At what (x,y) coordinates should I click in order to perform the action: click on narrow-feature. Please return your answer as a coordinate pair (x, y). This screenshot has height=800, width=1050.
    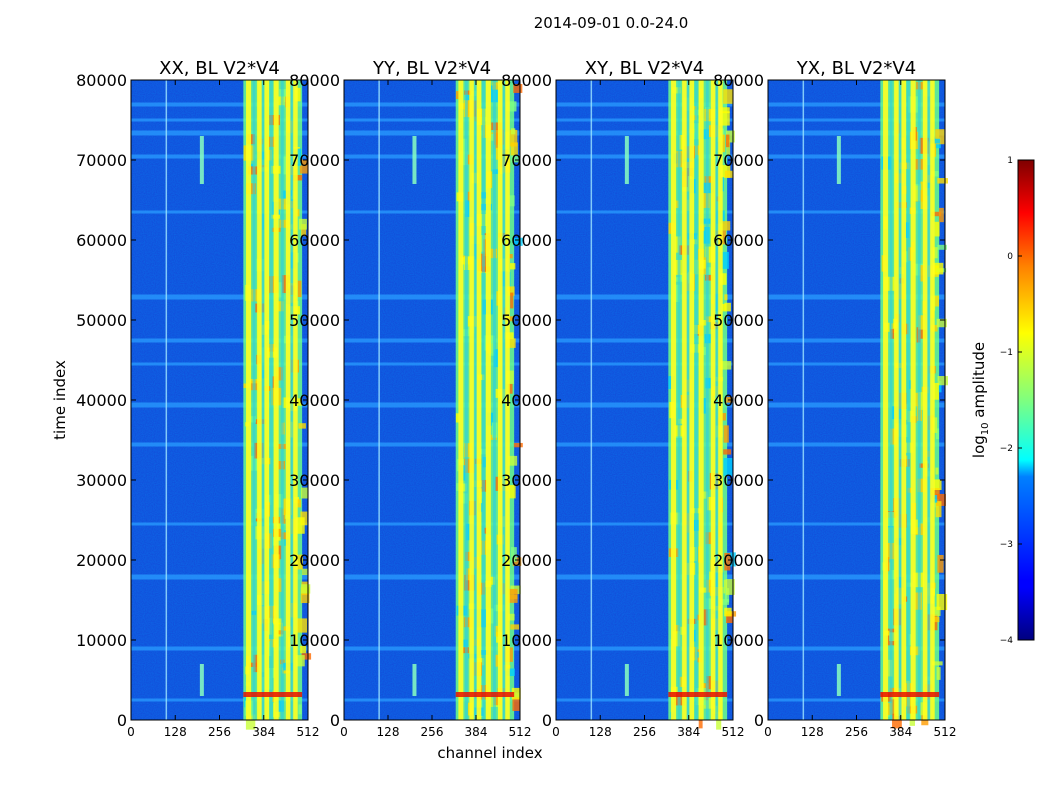
    Looking at the image, I should click on (414, 160).